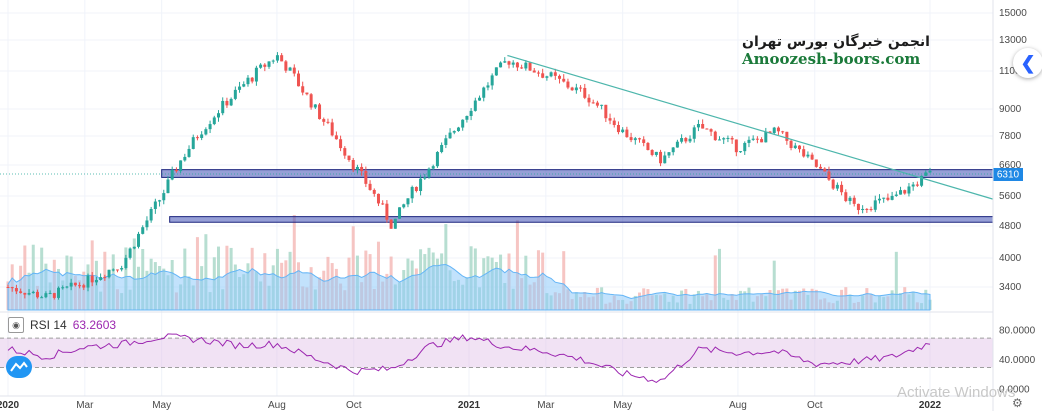 The width and height of the screenshot is (1042, 411). Describe the element at coordinates (1010, 258) in the screenshot. I see `y-tick-label: 4000` at that location.